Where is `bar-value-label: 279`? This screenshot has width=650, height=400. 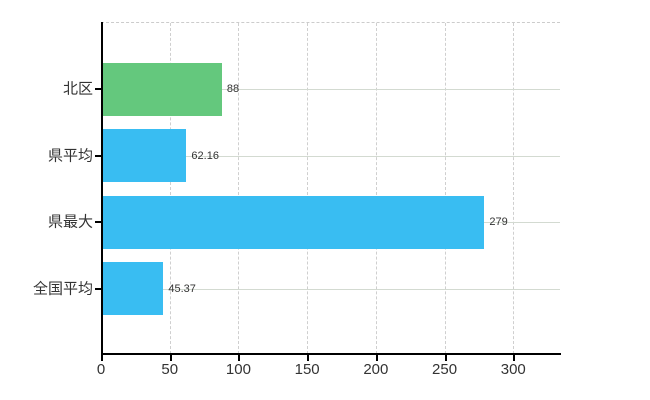 bar-value-label: 279 is located at coordinates (498, 222).